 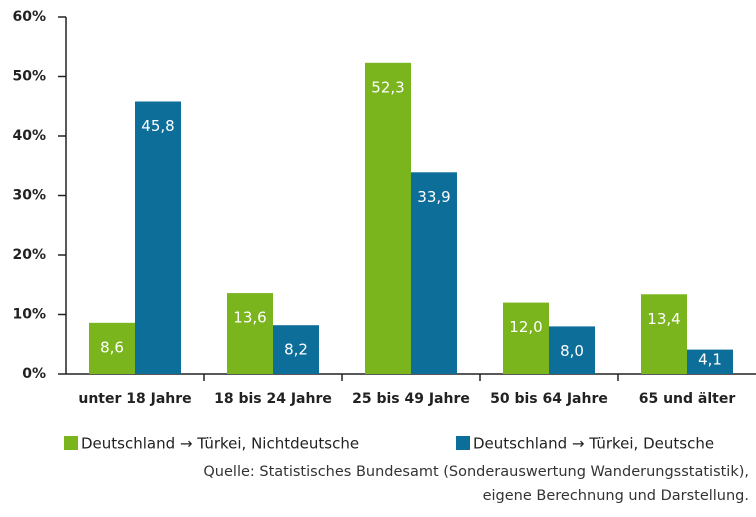 I want to click on y-tick-label: 10%, so click(x=29, y=315).